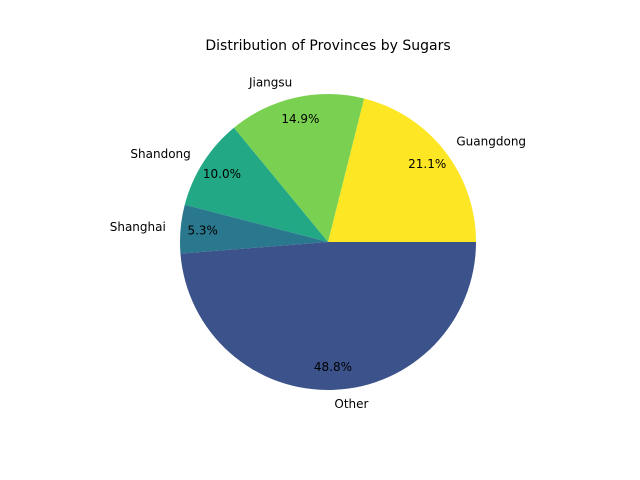 This screenshot has height=480, width=640. What do you see at coordinates (351, 404) in the screenshot?
I see `slice-label-other: Other` at bounding box center [351, 404].